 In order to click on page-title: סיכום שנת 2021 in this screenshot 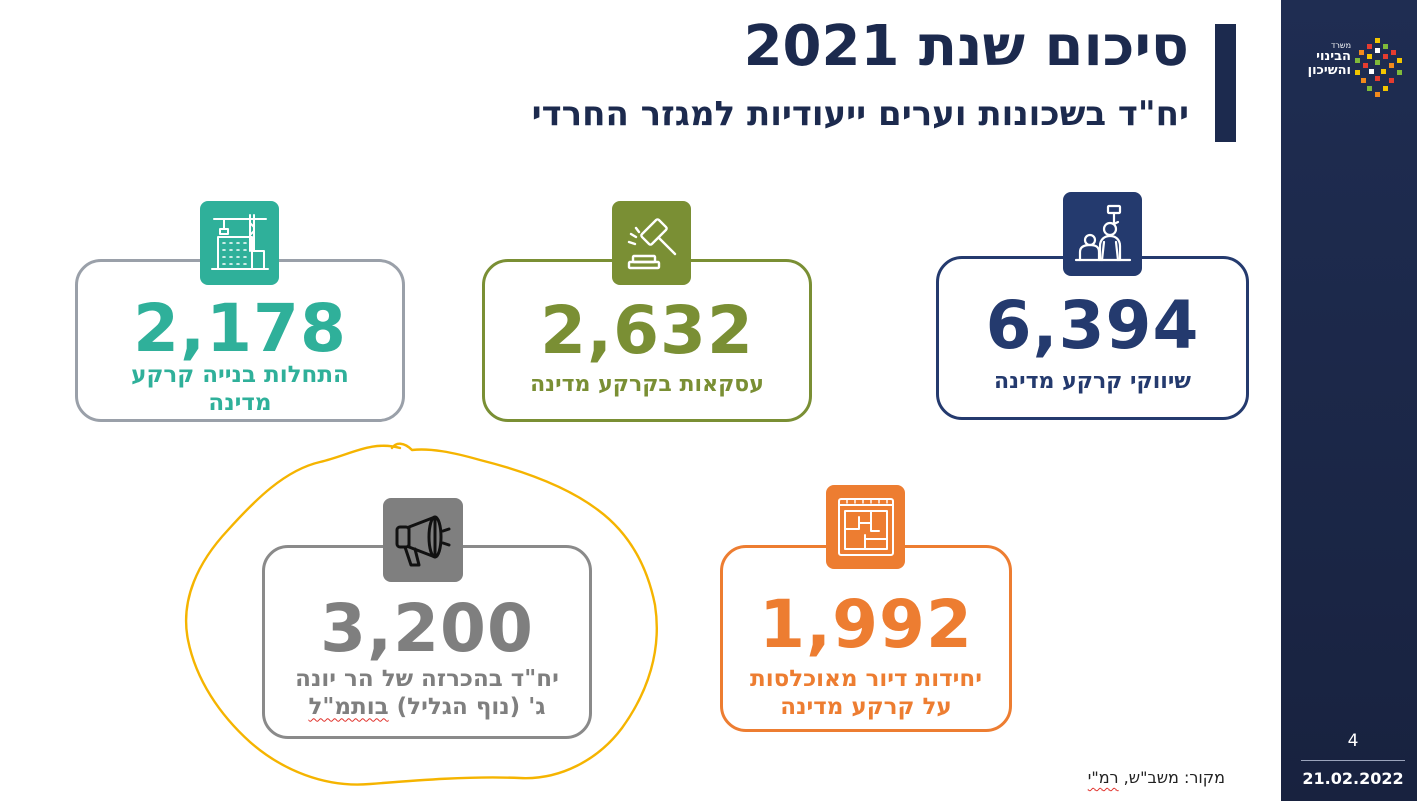, I will do `click(966, 46)`.